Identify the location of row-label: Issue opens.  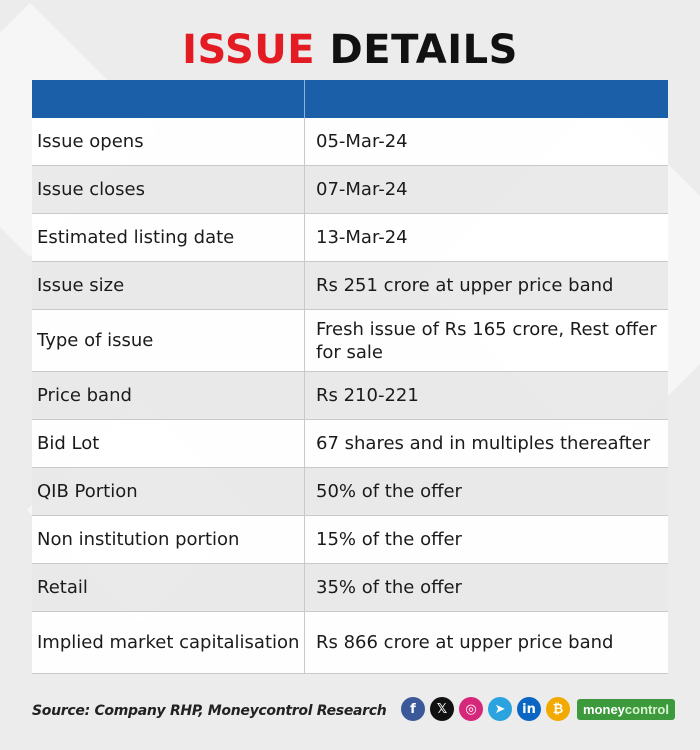
(168, 141).